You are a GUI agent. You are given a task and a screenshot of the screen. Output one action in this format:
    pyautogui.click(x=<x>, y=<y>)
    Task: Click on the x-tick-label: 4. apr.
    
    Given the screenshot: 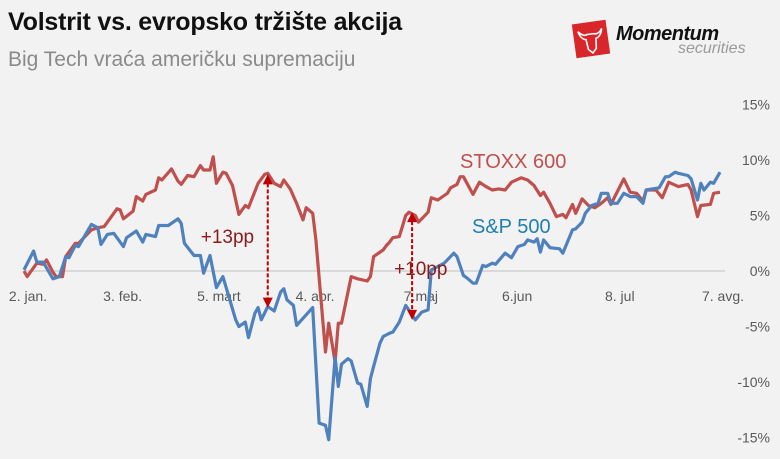 What is the action you would take?
    pyautogui.click(x=315, y=296)
    